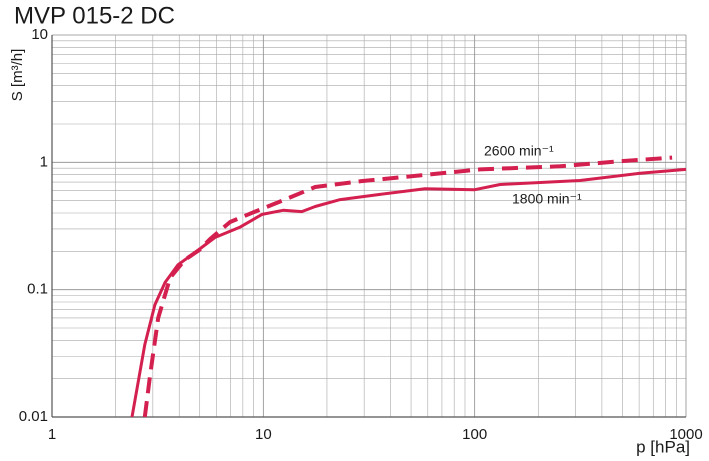  What do you see at coordinates (685, 434) in the screenshot?
I see `x-tick-label: 1000` at bounding box center [685, 434].